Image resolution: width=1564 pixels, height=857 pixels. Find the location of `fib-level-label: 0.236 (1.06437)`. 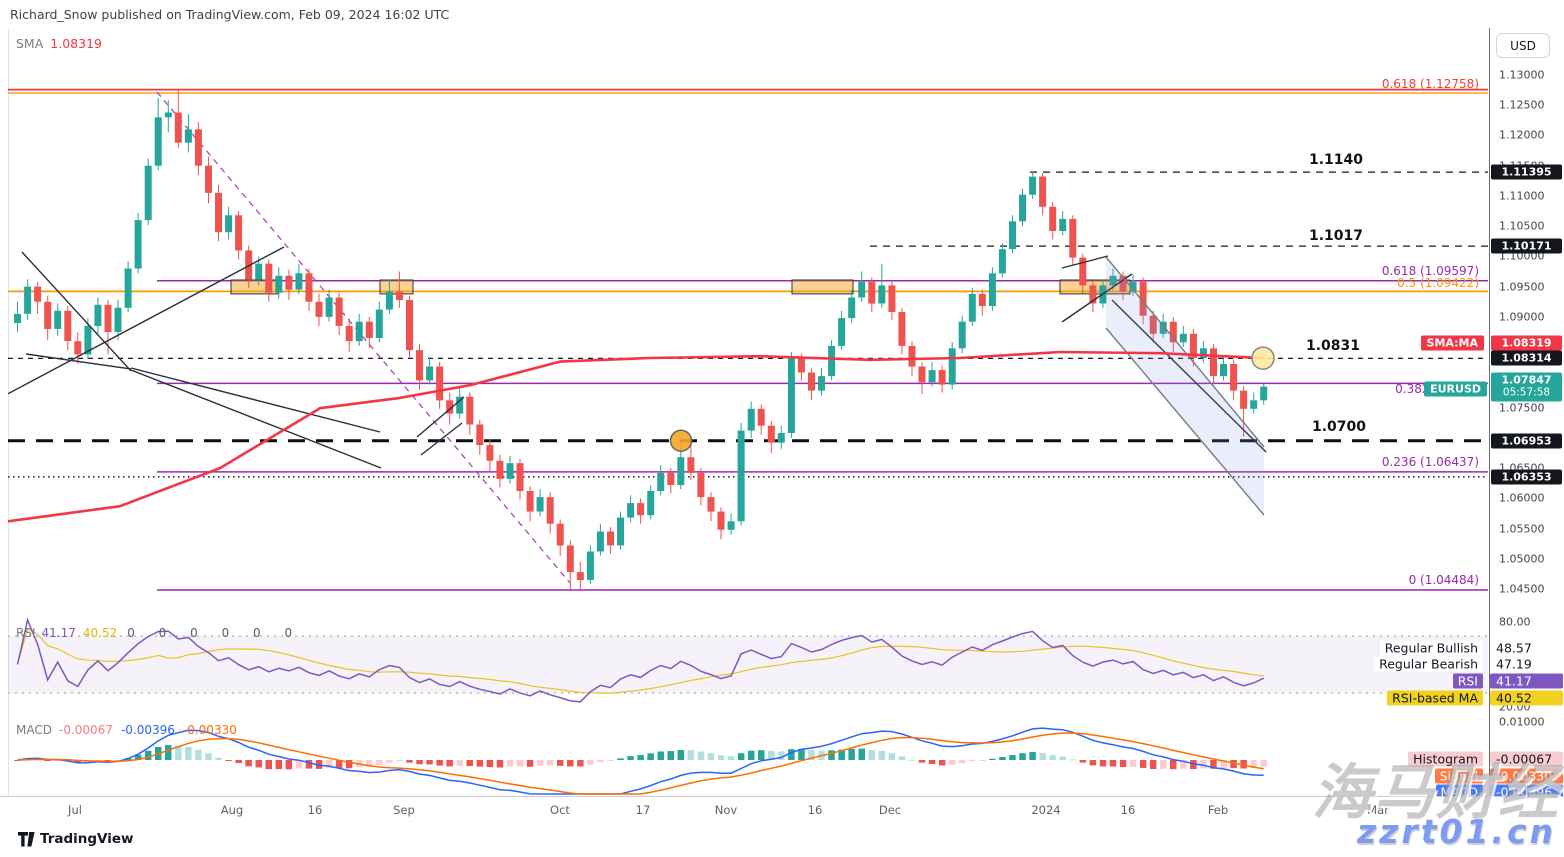

fib-level-label: 0.236 (1.06437) is located at coordinates (1430, 462).